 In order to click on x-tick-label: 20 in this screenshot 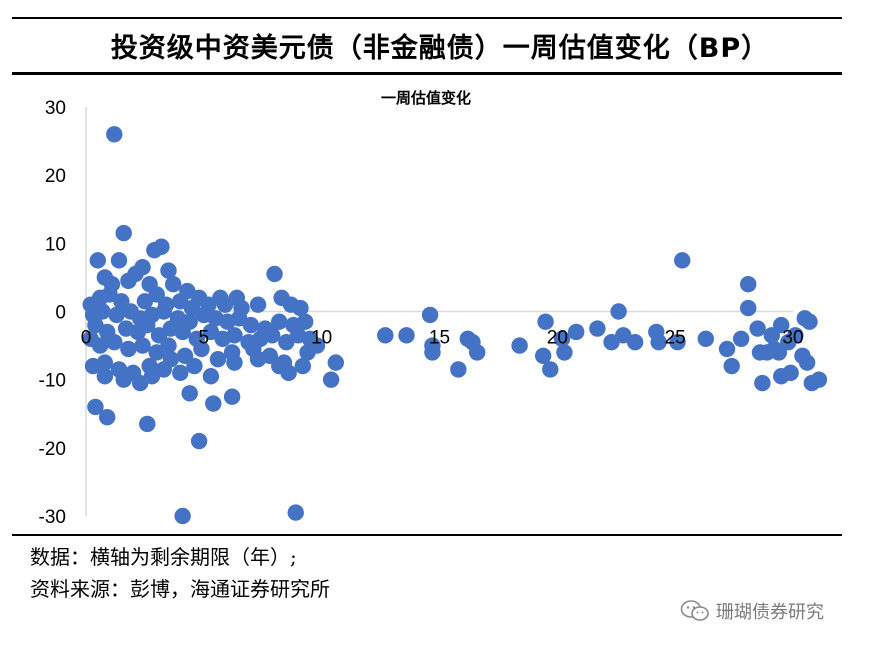, I will do `click(557, 338)`.